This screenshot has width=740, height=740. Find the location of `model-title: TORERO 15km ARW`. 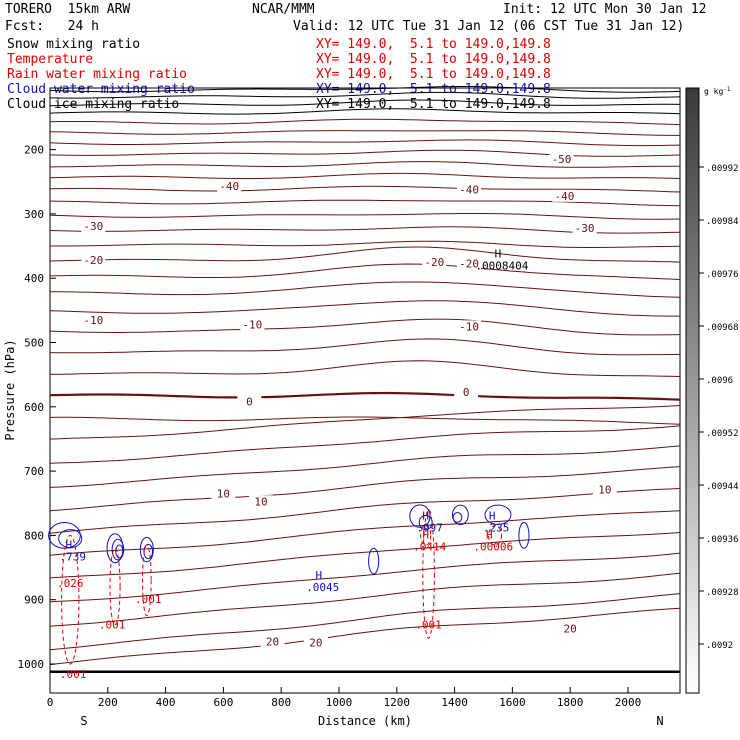

model-title: TORERO 15km ARW is located at coordinates (68, 9).